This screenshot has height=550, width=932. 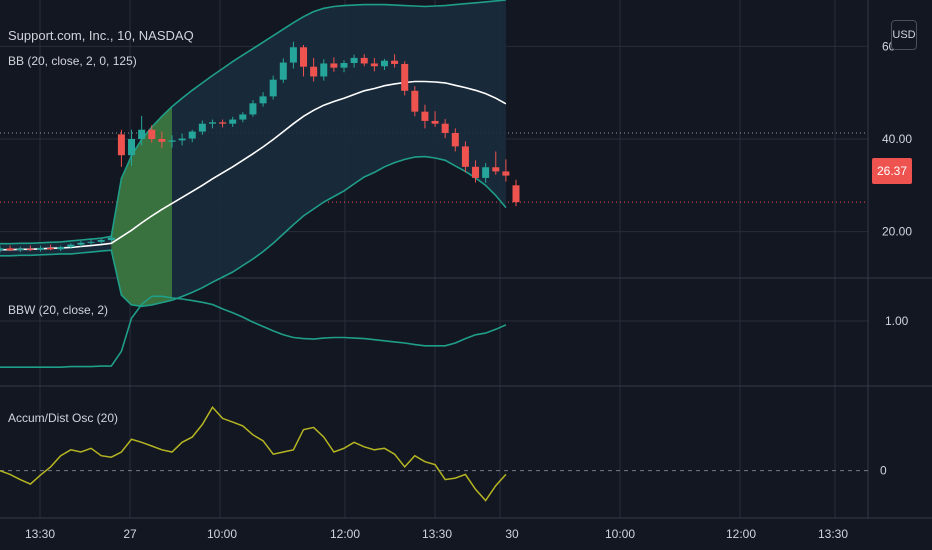 I want to click on last-price-badge: 26.37, so click(x=892, y=171).